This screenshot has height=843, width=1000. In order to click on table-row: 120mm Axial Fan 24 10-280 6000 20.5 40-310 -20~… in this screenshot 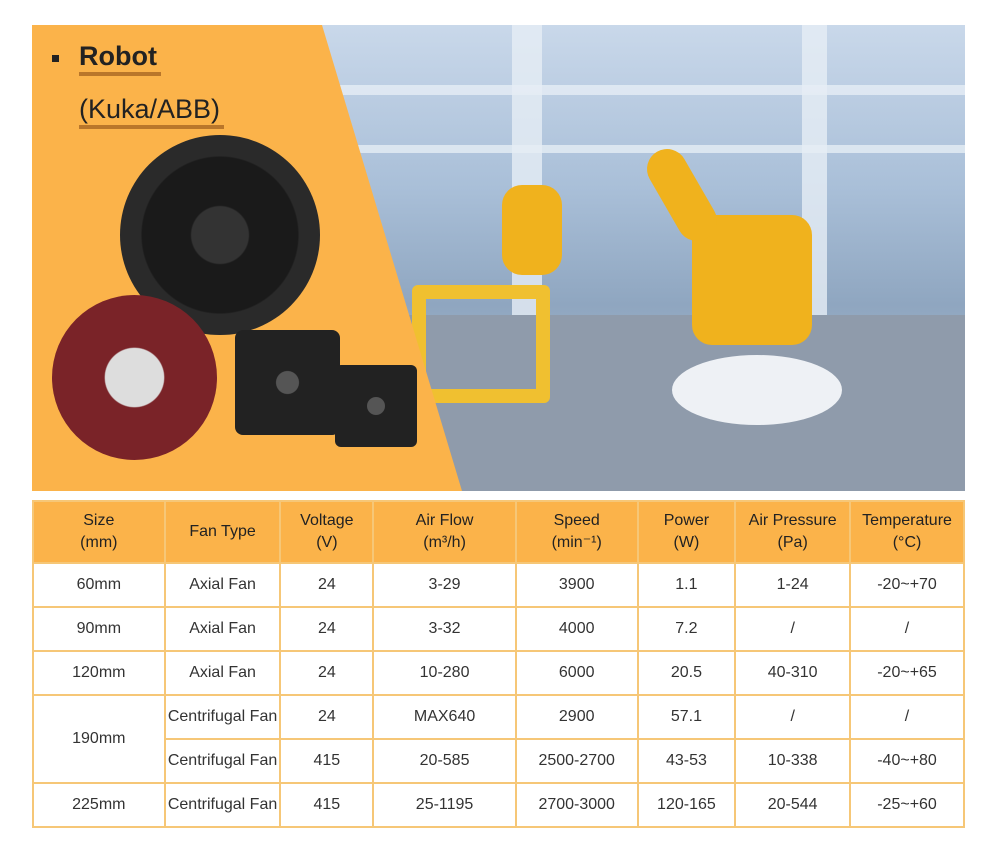, I will do `click(498, 673)`.